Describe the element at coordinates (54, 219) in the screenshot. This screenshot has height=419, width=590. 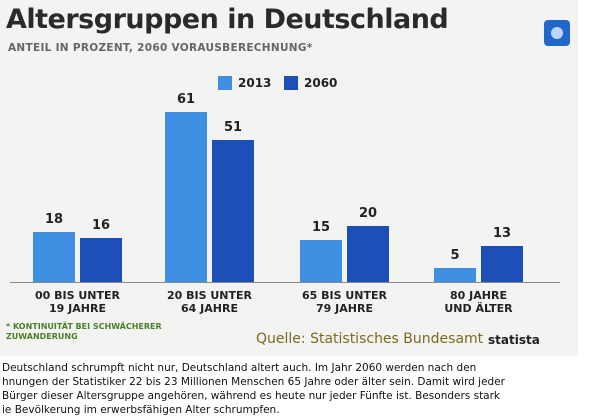
I see `value-label: 18` at that location.